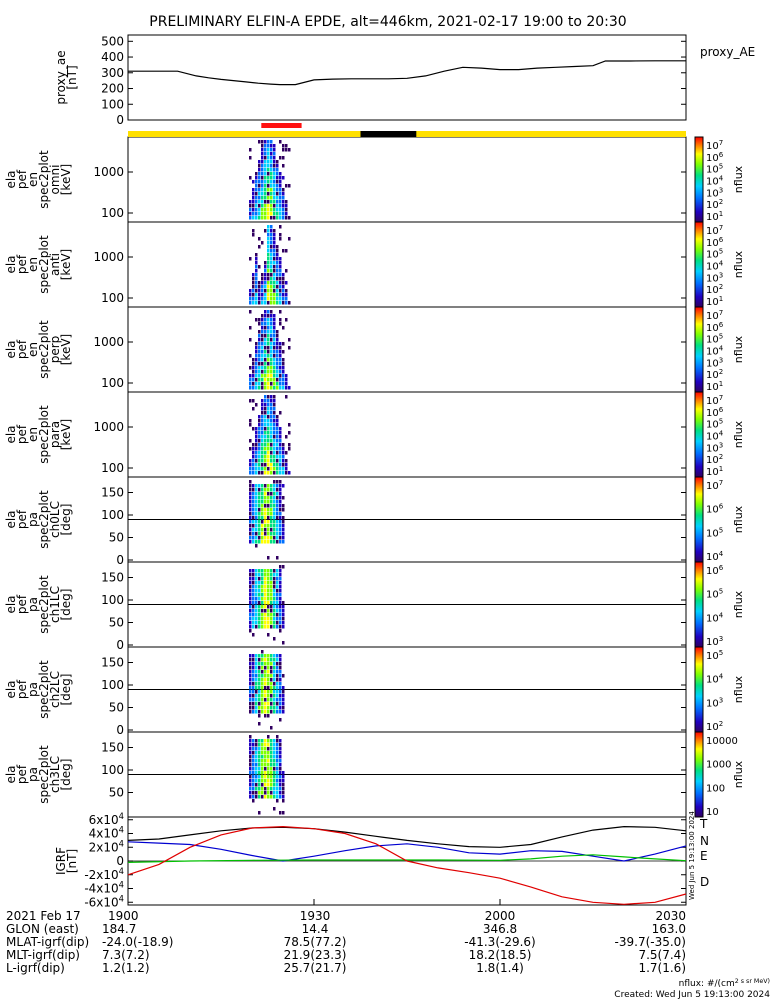 The width and height of the screenshot is (775, 1000). I want to click on y-axis-label-line: IGRF, so click(61, 861).